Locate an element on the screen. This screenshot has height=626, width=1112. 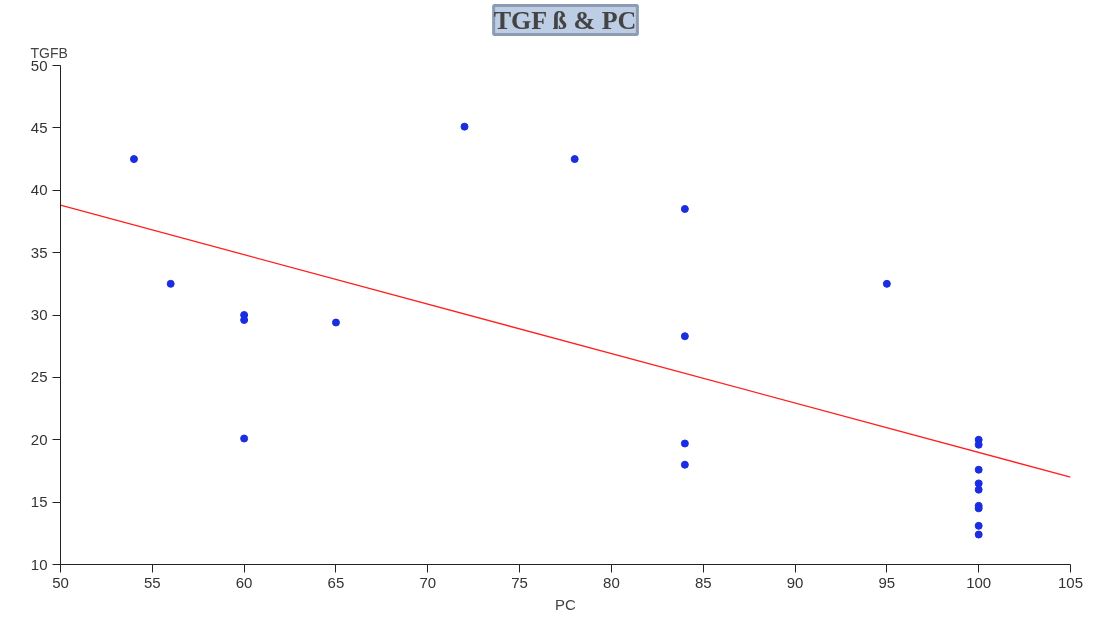
x-tick-label: 50 is located at coordinates (60, 582).